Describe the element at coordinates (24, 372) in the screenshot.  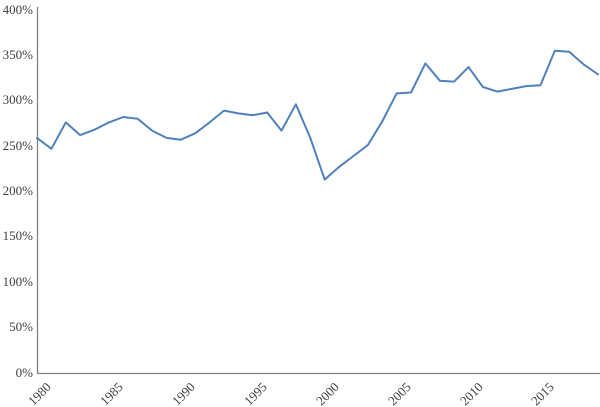
I see `y-axis-label-0: 0%` at that location.